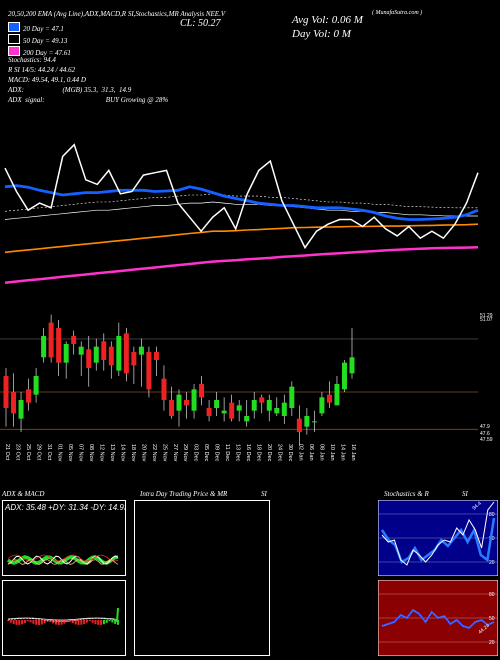 This screenshot has width=500, height=660. What do you see at coordinates (28, 452) in the screenshot?
I see `x-axis-label: 25 Oct` at bounding box center [28, 452].